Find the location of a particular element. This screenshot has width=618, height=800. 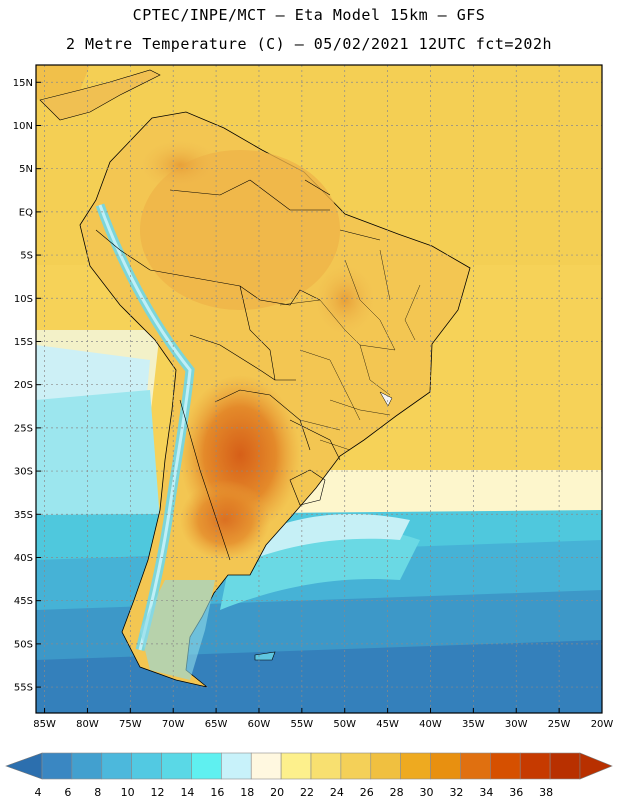

lon-tick-label: 40W is located at coordinates (430, 724).